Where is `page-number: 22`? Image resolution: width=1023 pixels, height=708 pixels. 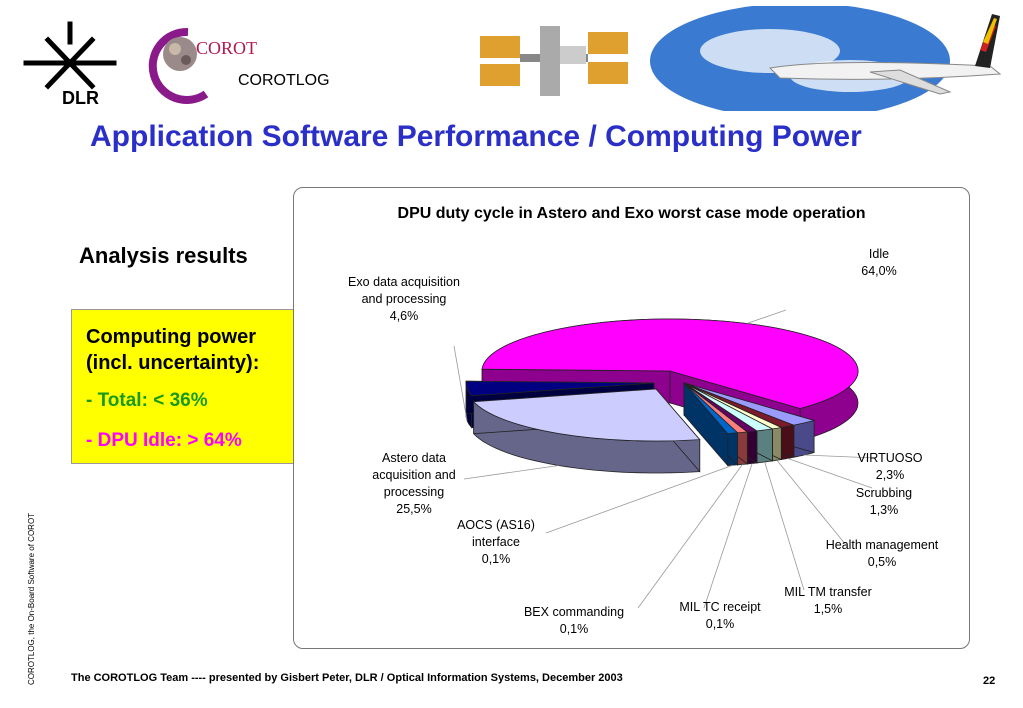 page-number: 22 is located at coordinates (989, 681).